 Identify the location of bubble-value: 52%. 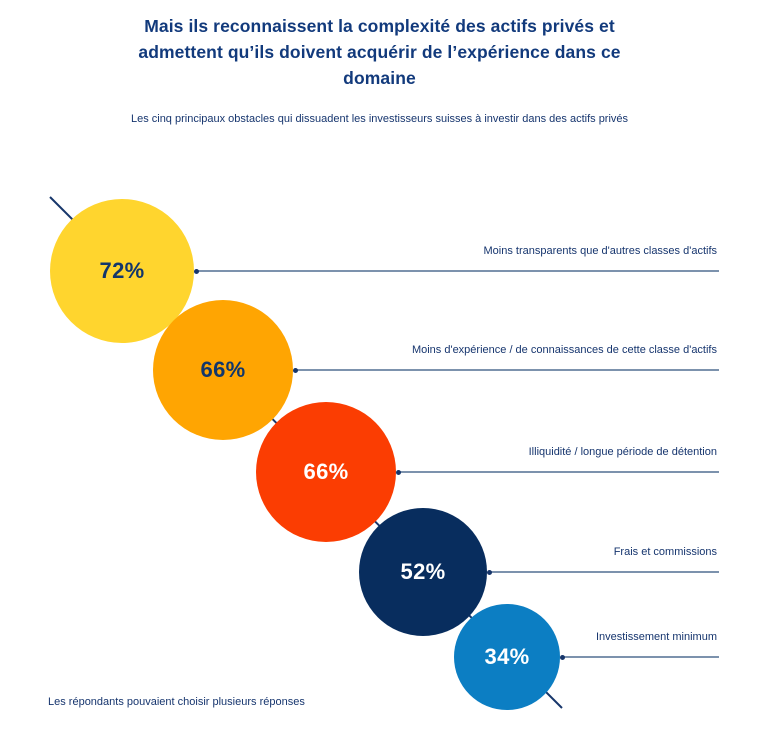
(423, 571).